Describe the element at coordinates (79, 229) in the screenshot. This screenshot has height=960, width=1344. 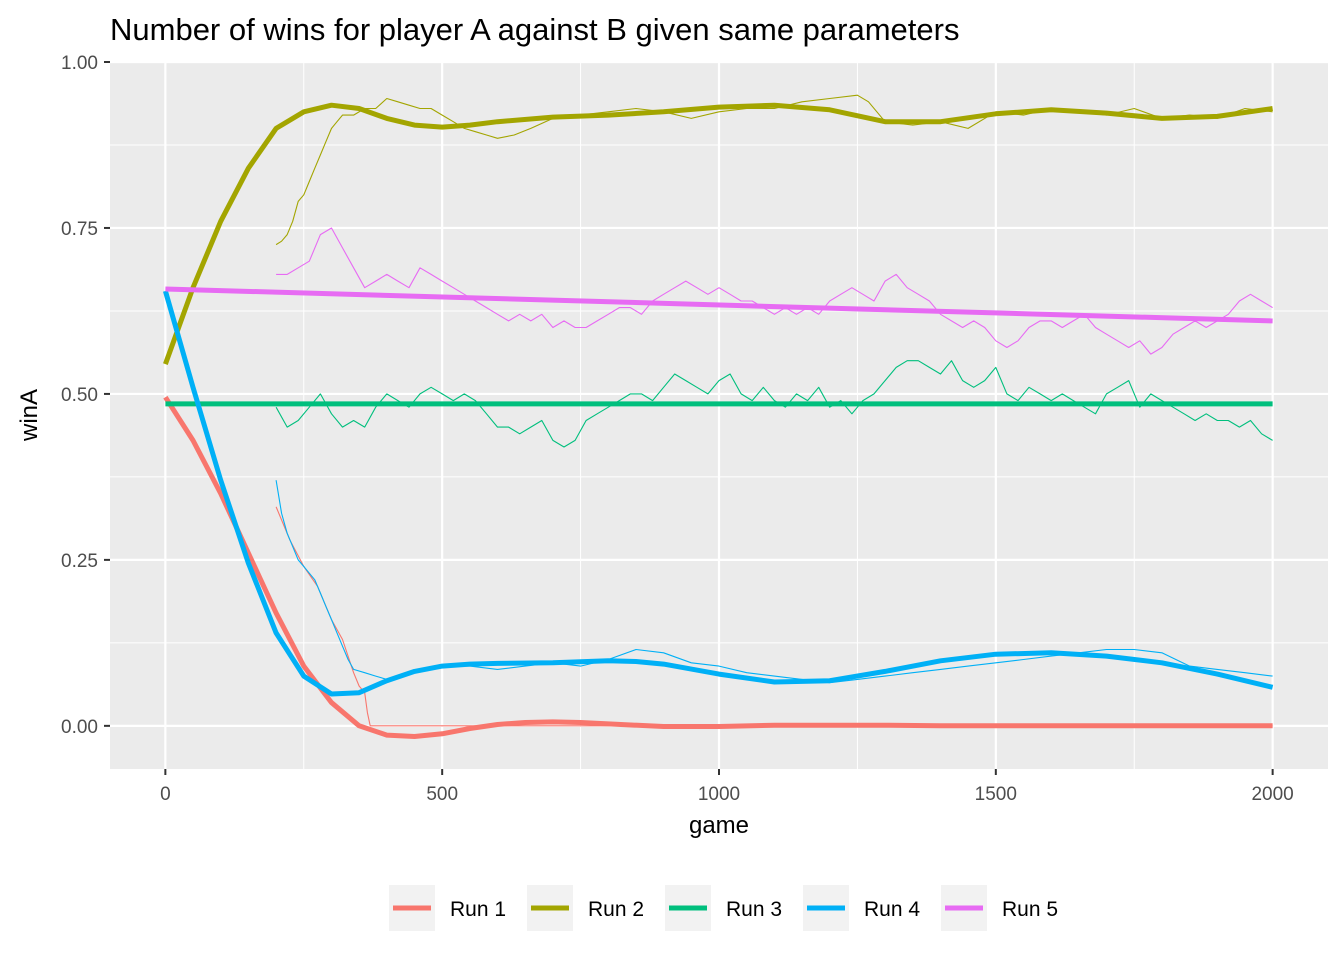
I see `y-tick-label: 0.75` at that location.